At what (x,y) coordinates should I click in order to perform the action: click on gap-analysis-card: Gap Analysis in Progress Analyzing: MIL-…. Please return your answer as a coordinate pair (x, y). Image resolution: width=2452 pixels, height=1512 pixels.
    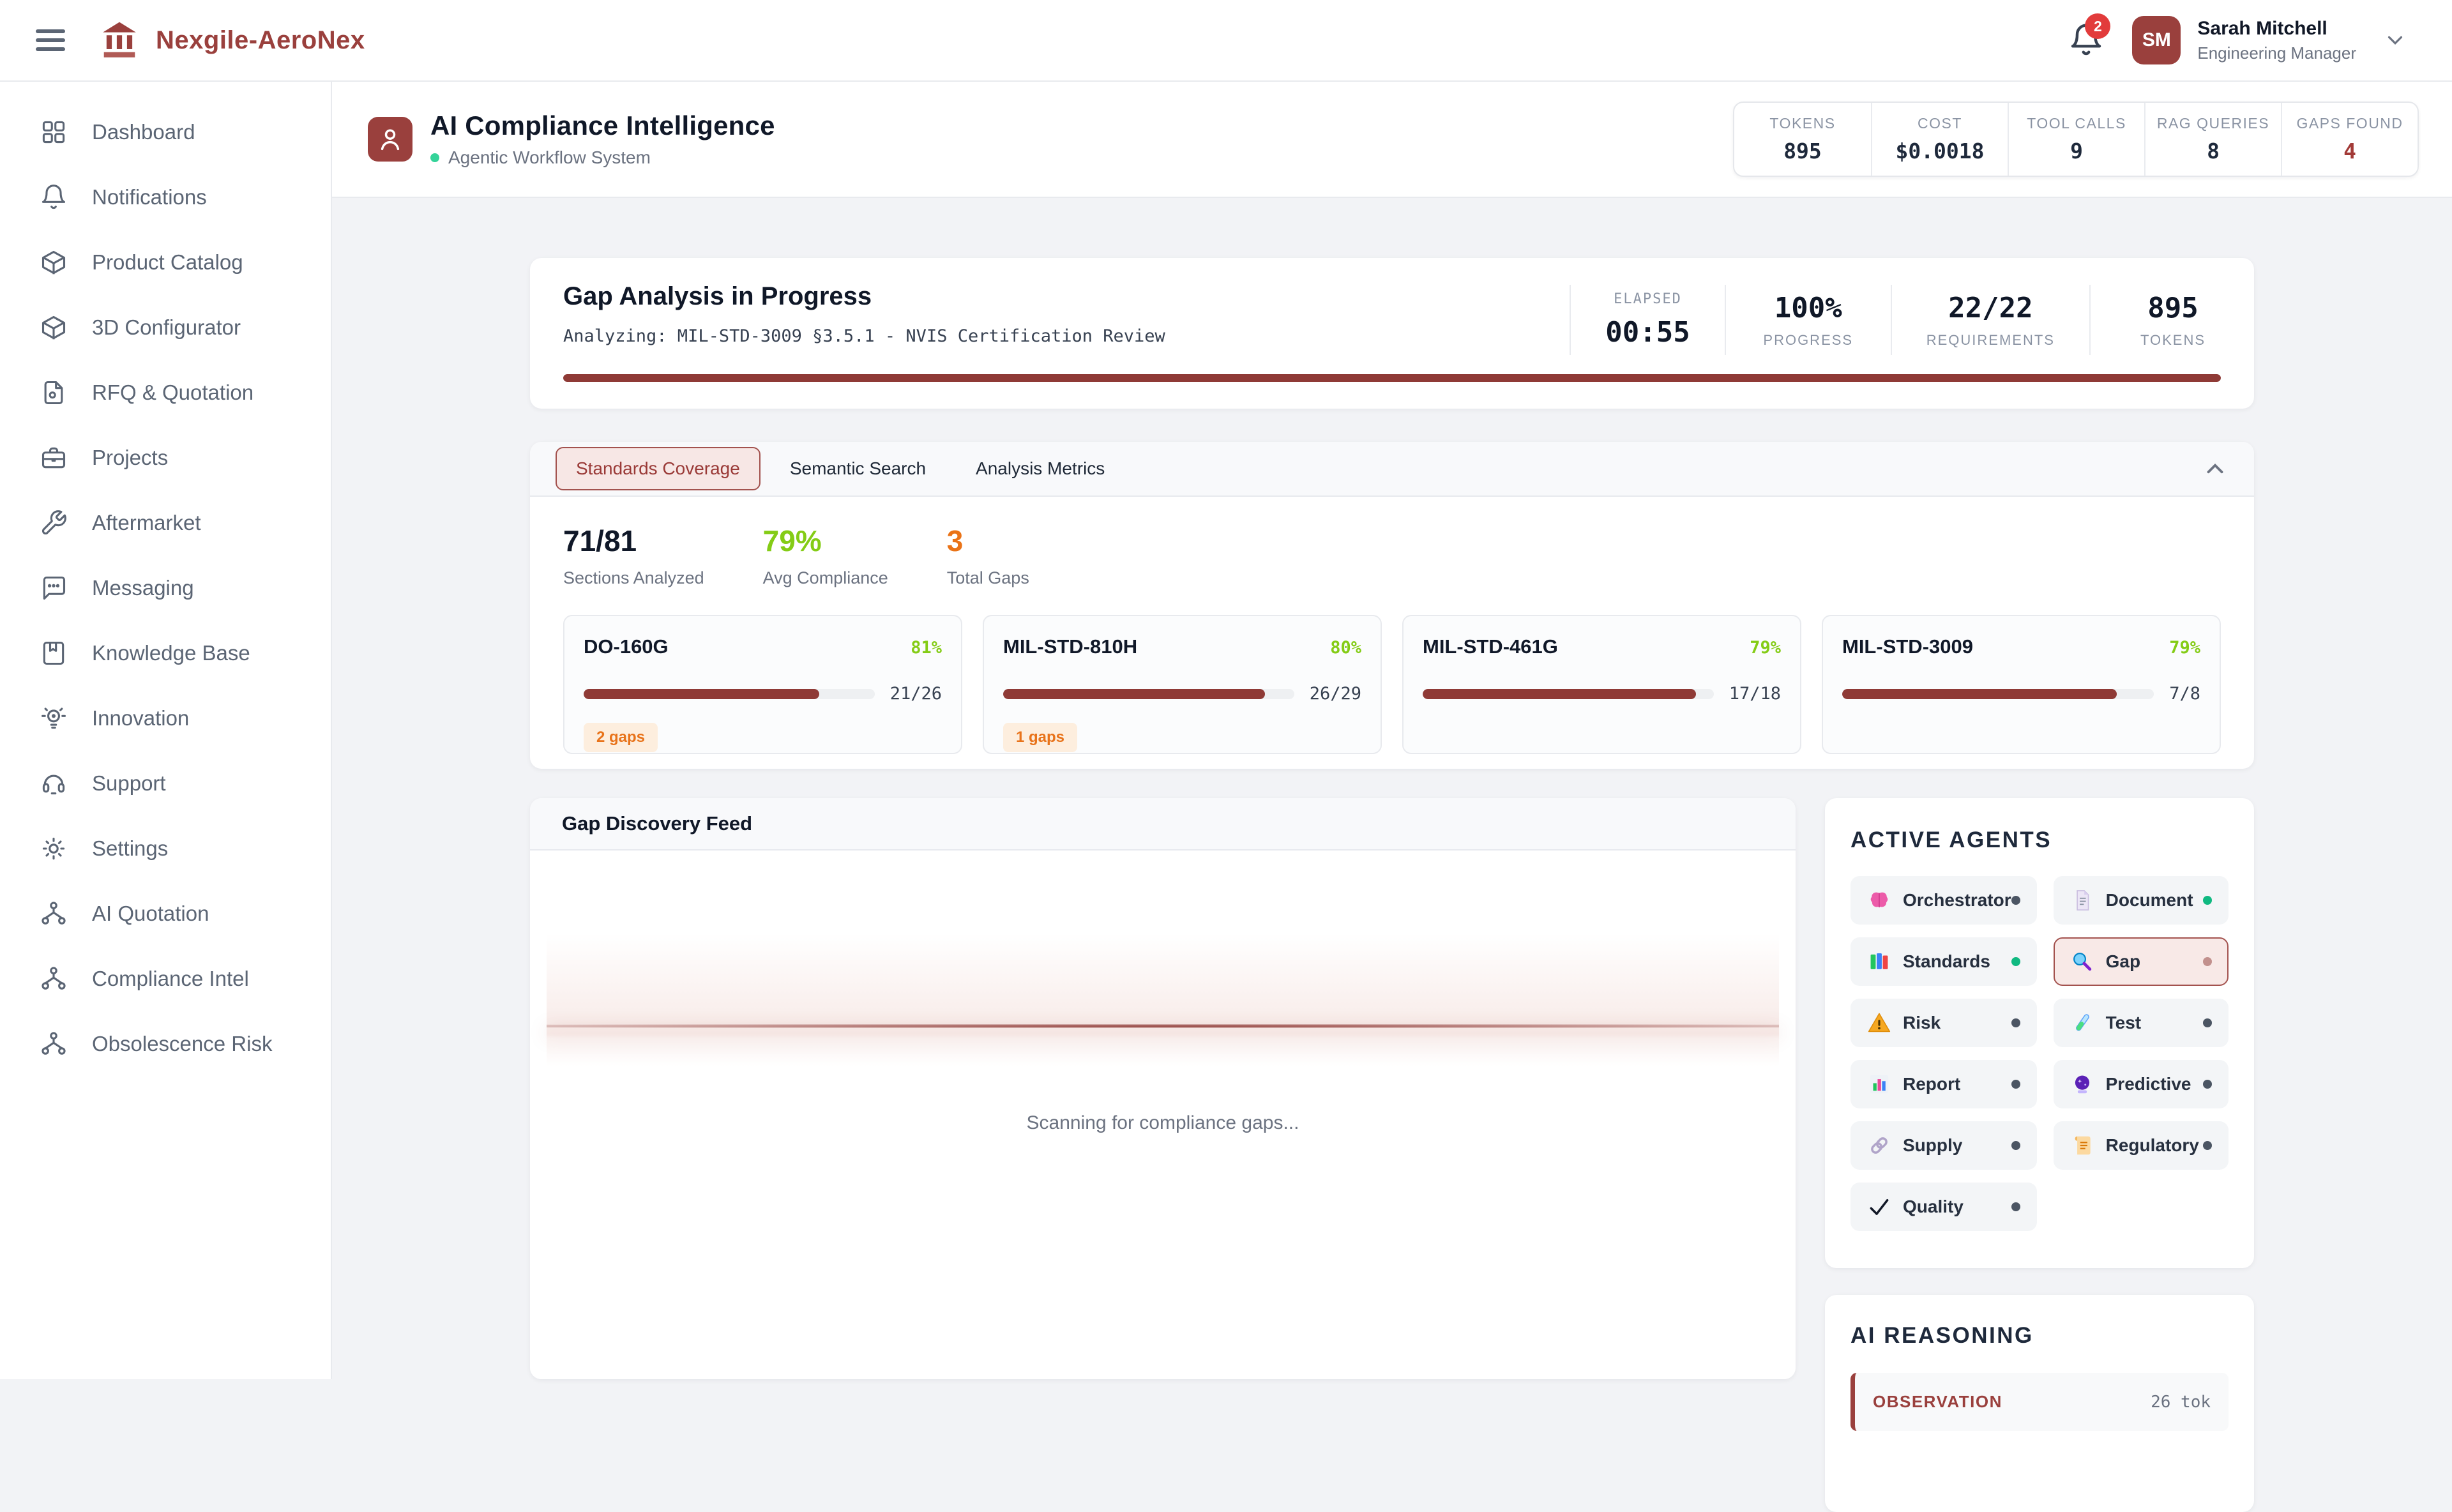
    Looking at the image, I should click on (1392, 333).